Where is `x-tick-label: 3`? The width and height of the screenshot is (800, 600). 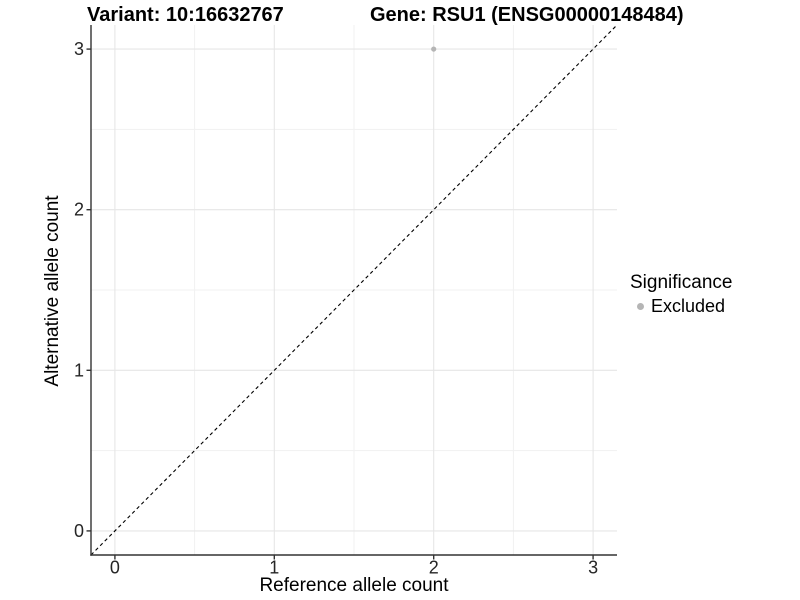
x-tick-label: 3 is located at coordinates (593, 568).